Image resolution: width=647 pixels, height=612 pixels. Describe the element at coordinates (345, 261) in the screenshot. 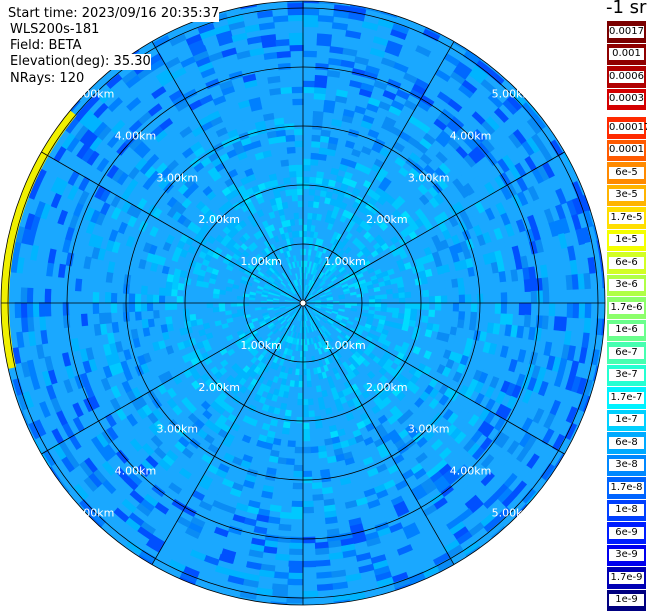

I see `range-ring-label: 1.00km` at that location.